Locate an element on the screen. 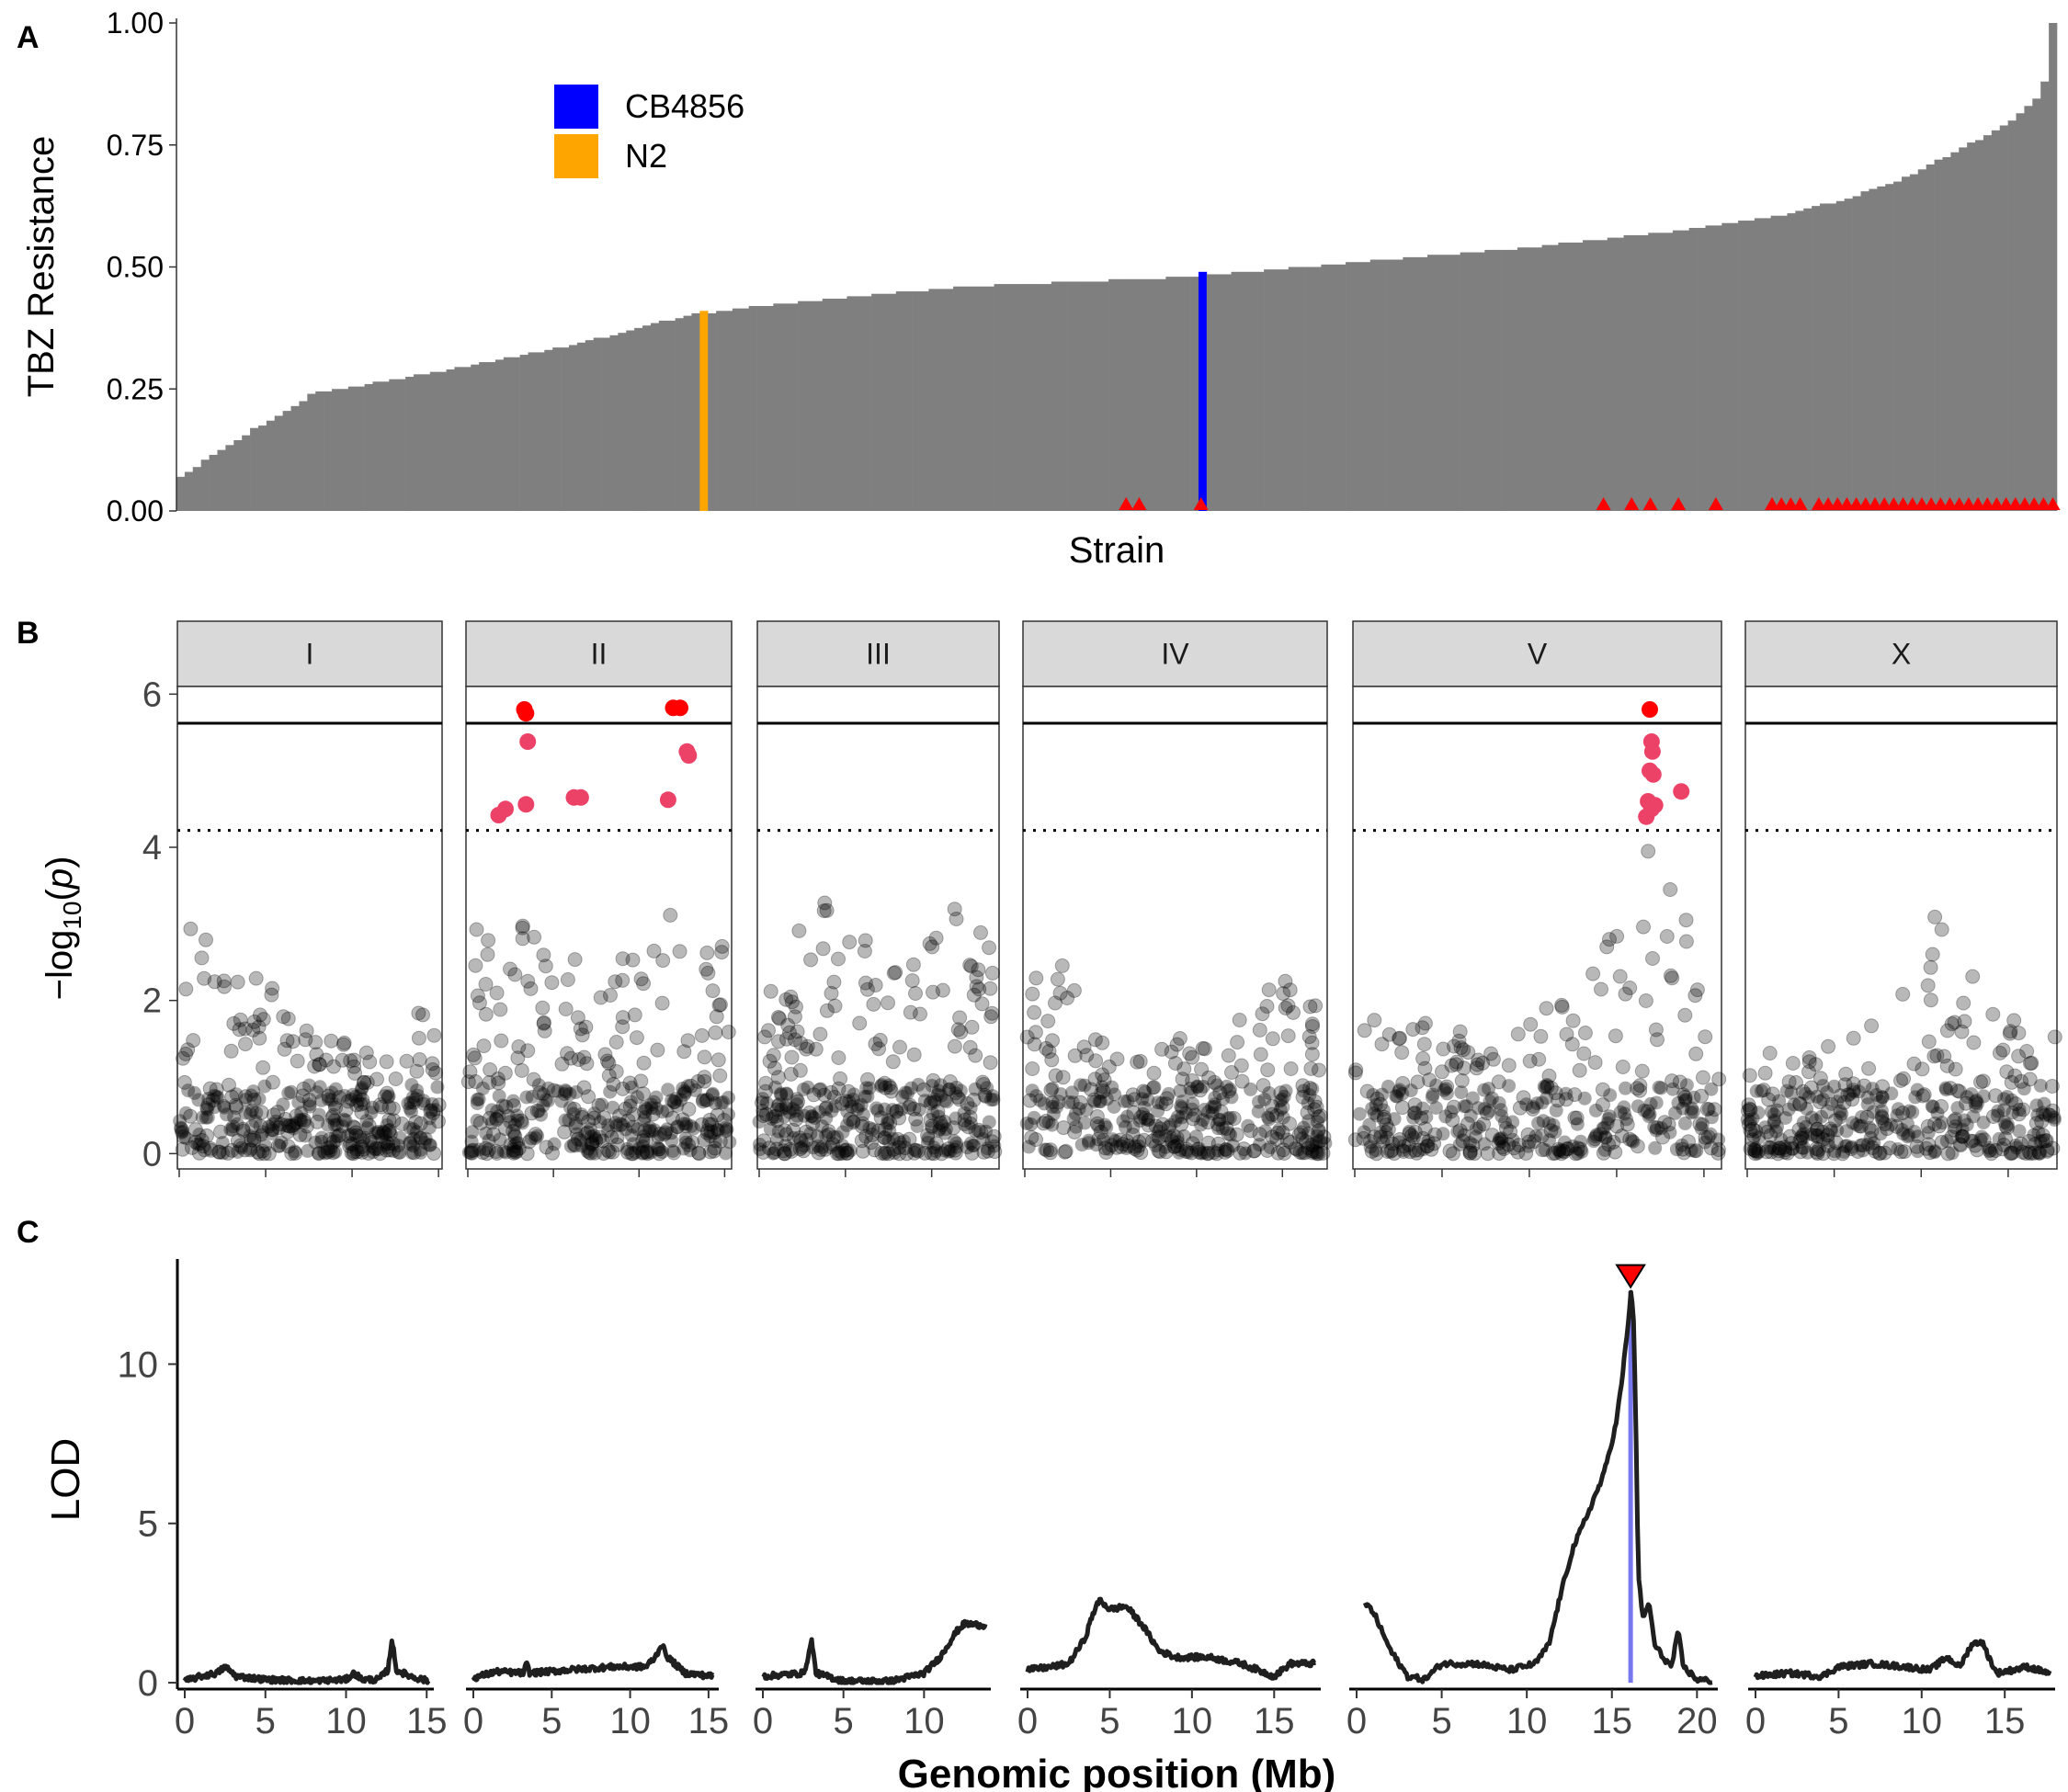 The width and height of the screenshot is (2068, 1792). facet-chr-II: II is located at coordinates (598, 898).